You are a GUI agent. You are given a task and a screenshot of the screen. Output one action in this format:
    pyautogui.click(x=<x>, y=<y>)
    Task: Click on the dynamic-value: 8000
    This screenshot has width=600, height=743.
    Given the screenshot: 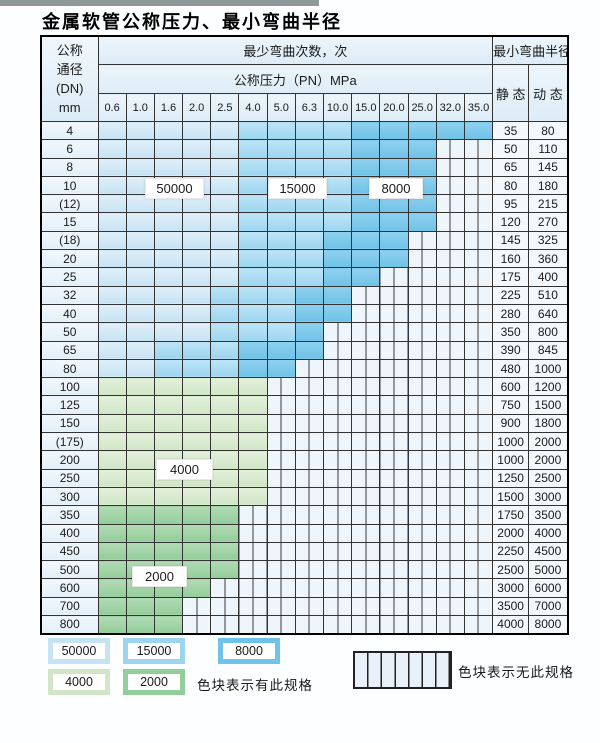 What is the action you would take?
    pyautogui.click(x=548, y=625)
    